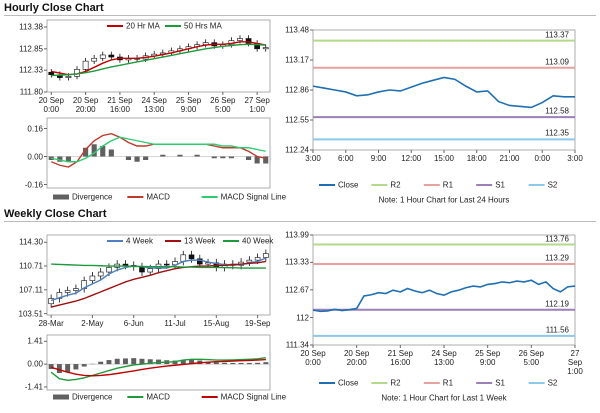 The width and height of the screenshot is (600, 413). I want to click on x-tick-label: 6-Jun, so click(133, 323).